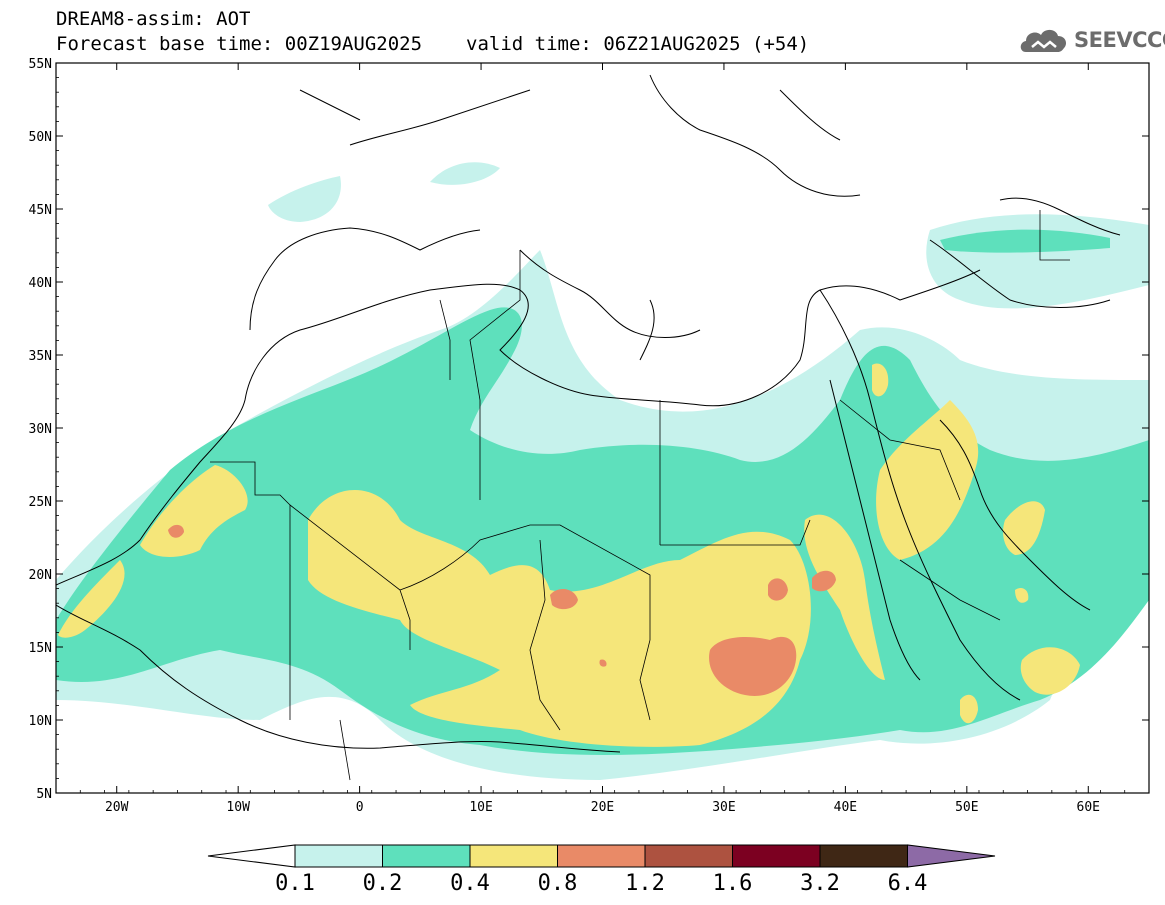 The image size is (1165, 905). Describe the element at coordinates (558, 883) in the screenshot. I see `colorbar-label: 0.8` at that location.